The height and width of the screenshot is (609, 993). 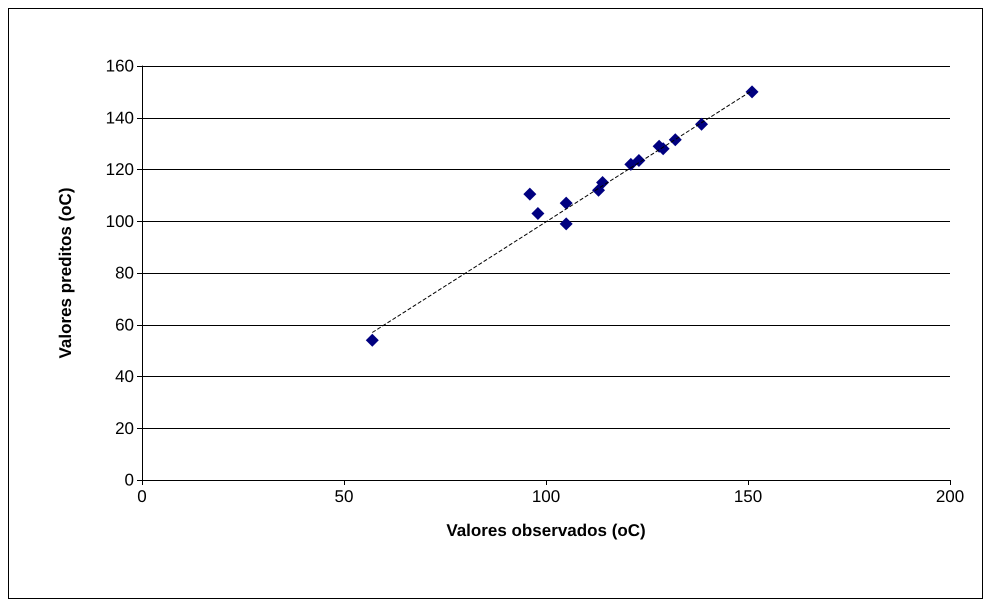 What do you see at coordinates (120, 169) in the screenshot?
I see `y-tick-label: 120` at bounding box center [120, 169].